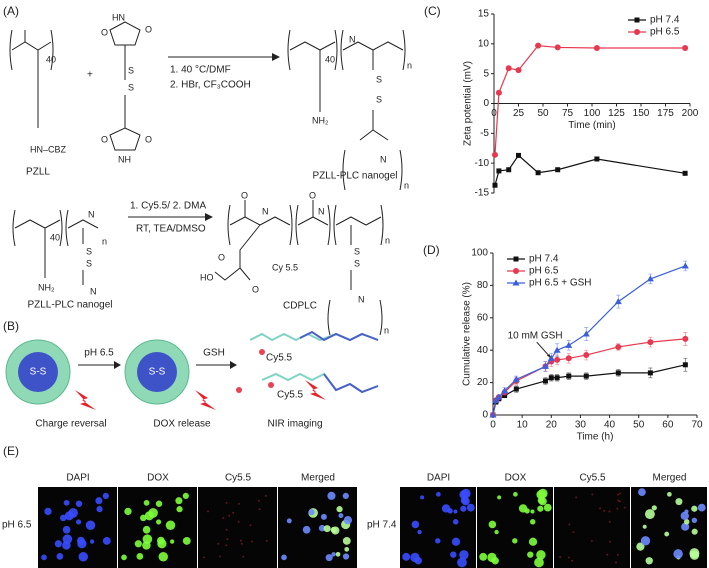  Describe the element at coordinates (486, 103) in the screenshot. I see `y-tick-label: 0` at that location.